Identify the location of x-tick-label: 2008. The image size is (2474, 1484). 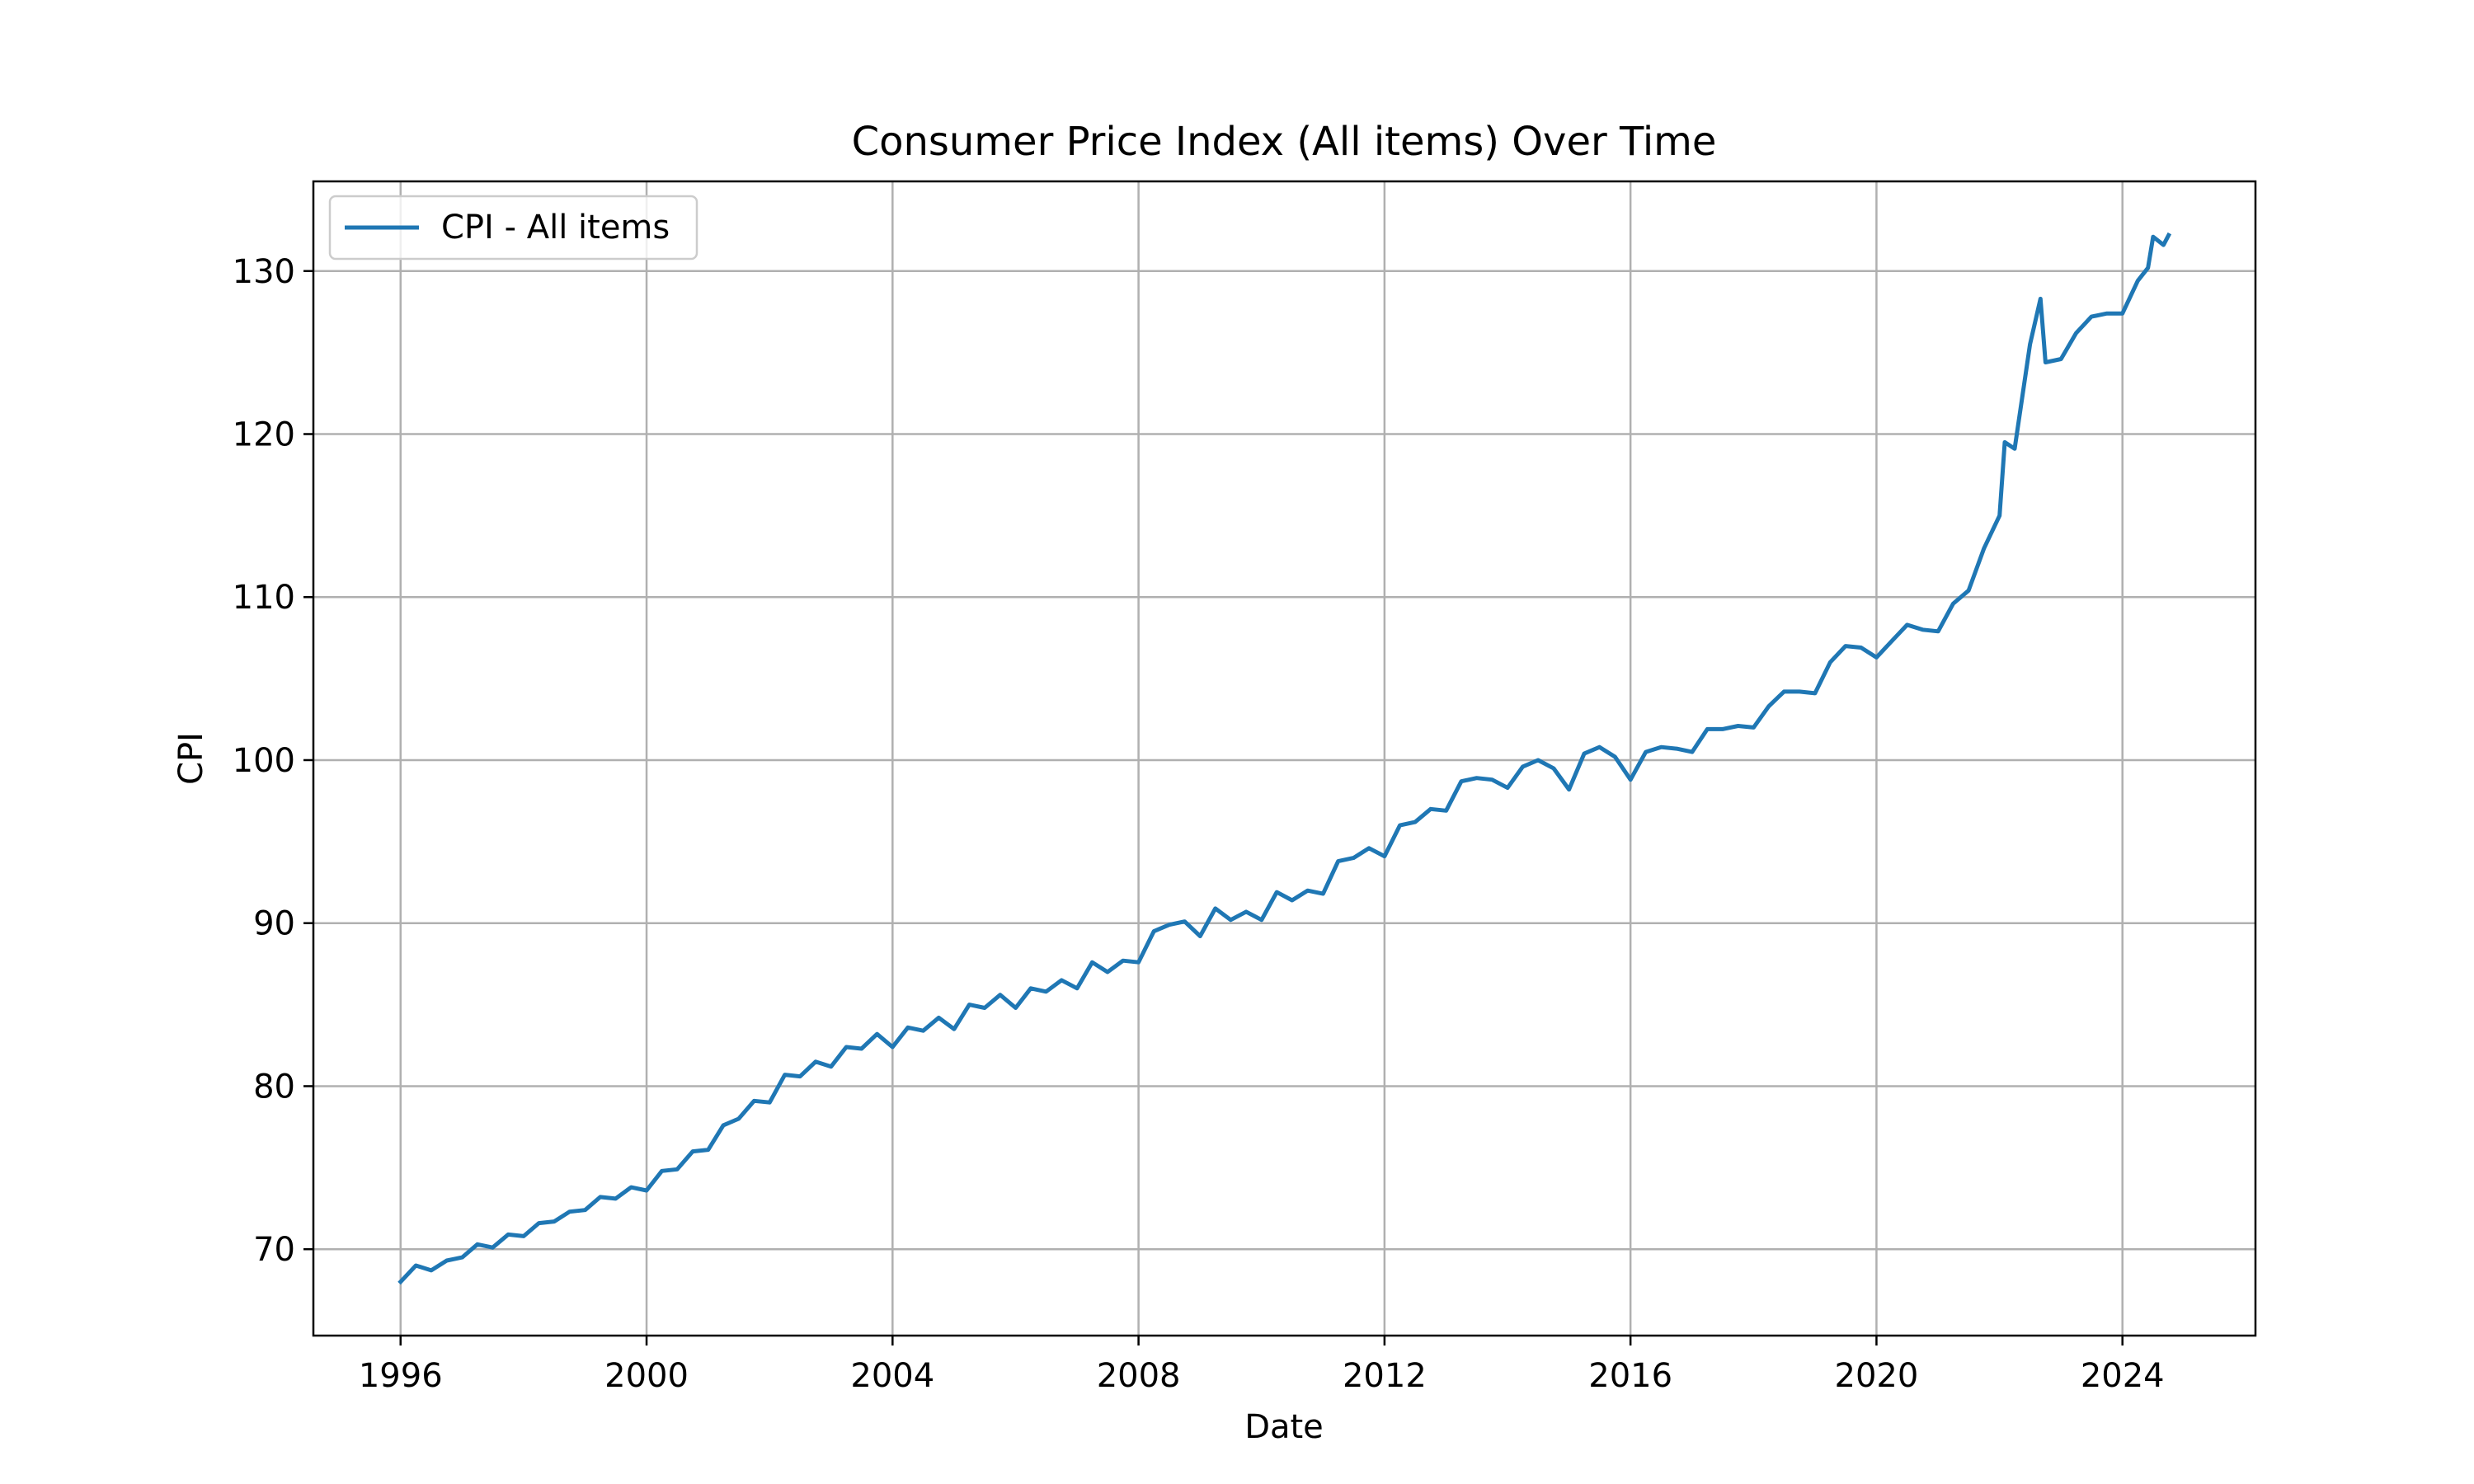
(1139, 1376).